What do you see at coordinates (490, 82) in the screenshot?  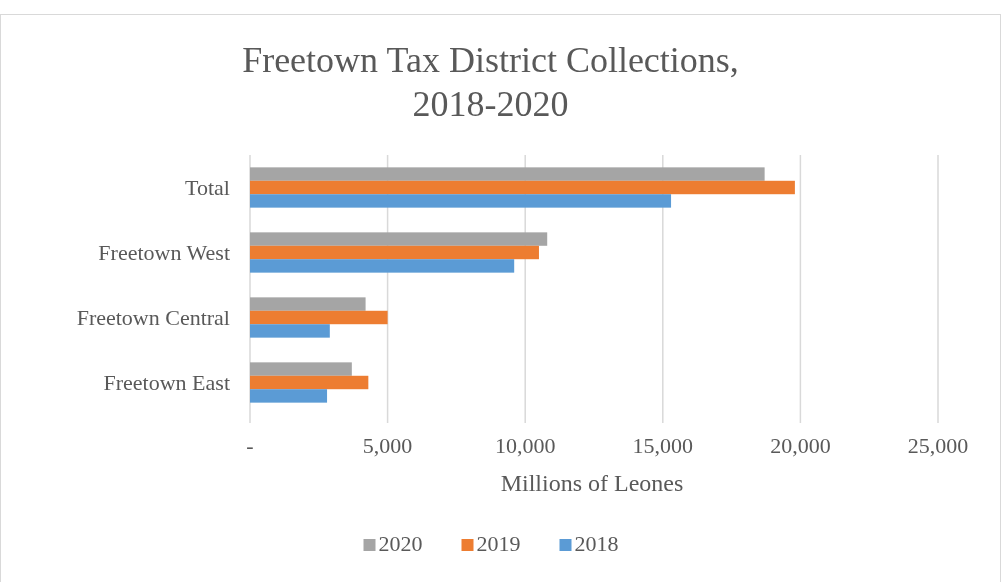 I see `chart-title: Freetown Tax District Collections, 2018-2020` at bounding box center [490, 82].